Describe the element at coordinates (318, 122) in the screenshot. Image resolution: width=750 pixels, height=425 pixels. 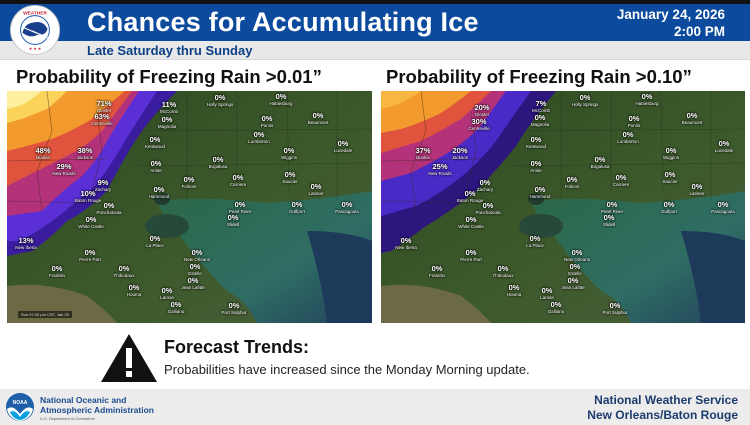
I see `city-name: Beaumont` at that location.